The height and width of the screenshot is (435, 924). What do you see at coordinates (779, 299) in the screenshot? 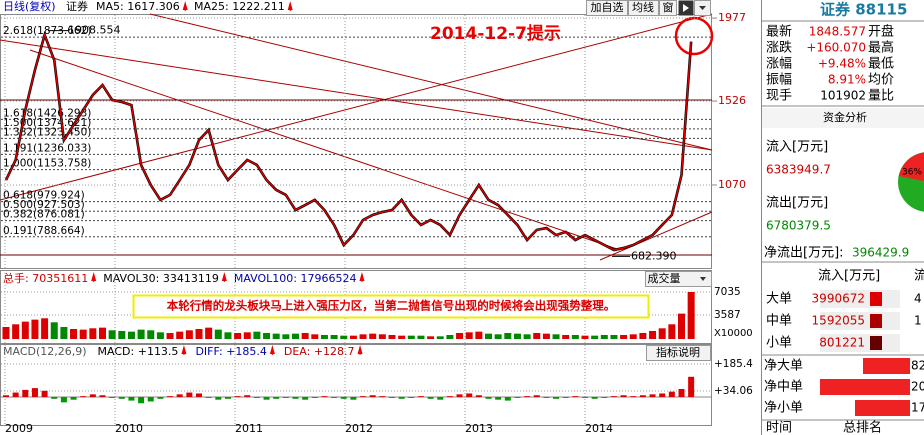
I see `row-label: 大单` at bounding box center [779, 299].